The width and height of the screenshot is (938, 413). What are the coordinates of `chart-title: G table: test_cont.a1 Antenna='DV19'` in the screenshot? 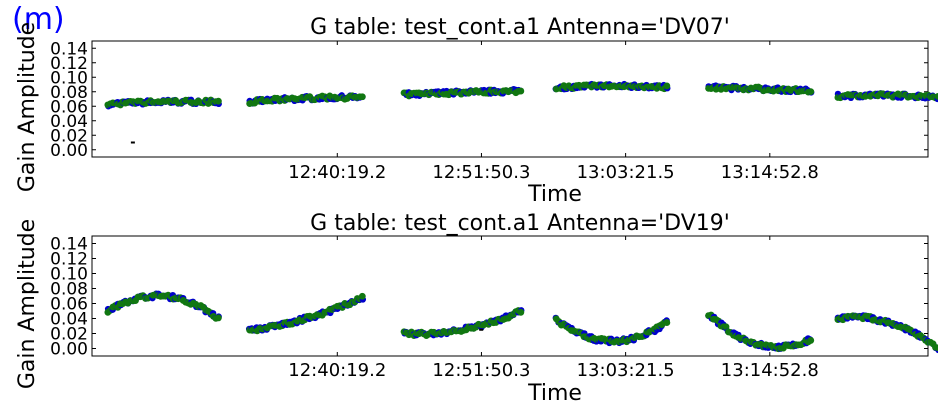 It's located at (520, 223).